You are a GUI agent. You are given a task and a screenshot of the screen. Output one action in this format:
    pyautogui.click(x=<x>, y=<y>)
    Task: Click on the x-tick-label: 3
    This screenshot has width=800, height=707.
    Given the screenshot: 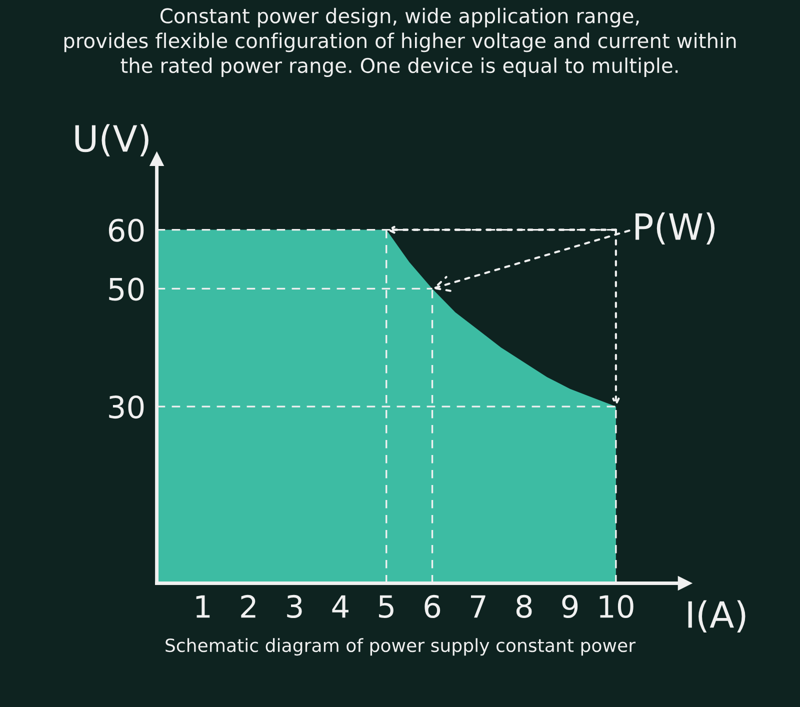 What is the action you would take?
    pyautogui.click(x=294, y=606)
    